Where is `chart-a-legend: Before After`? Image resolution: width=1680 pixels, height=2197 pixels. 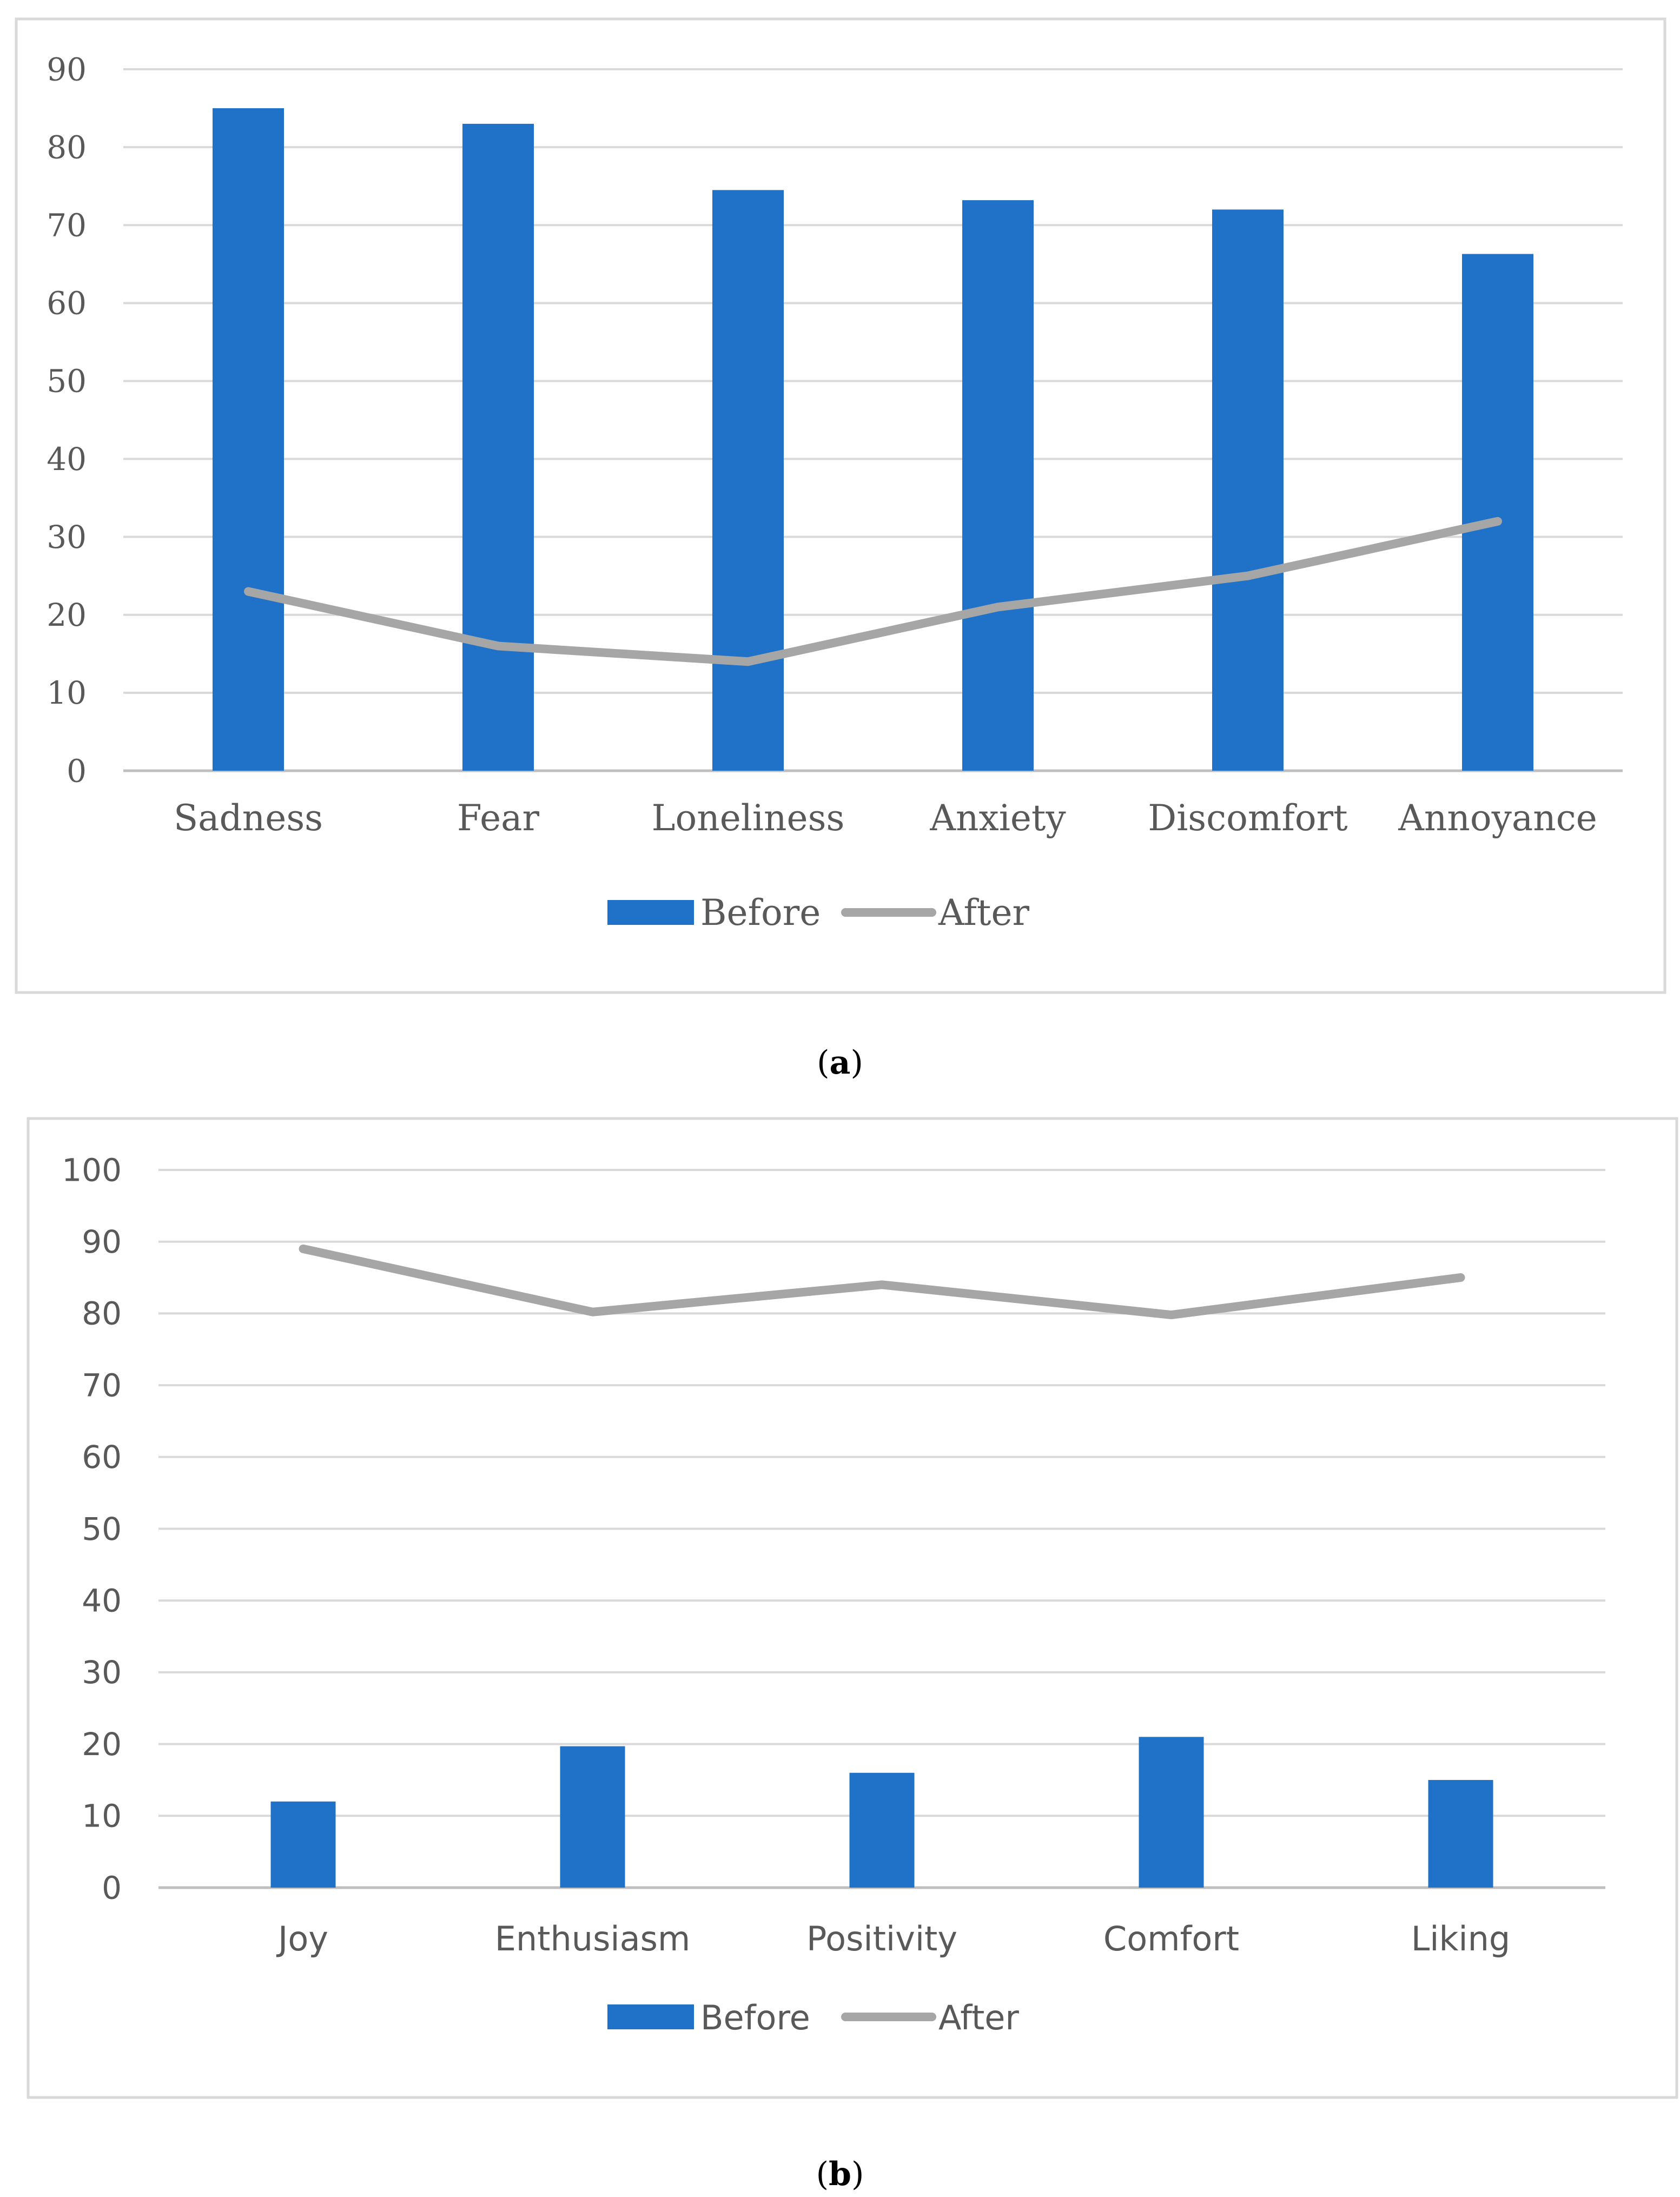
chart-a-legend: Before After is located at coordinates (819, 913).